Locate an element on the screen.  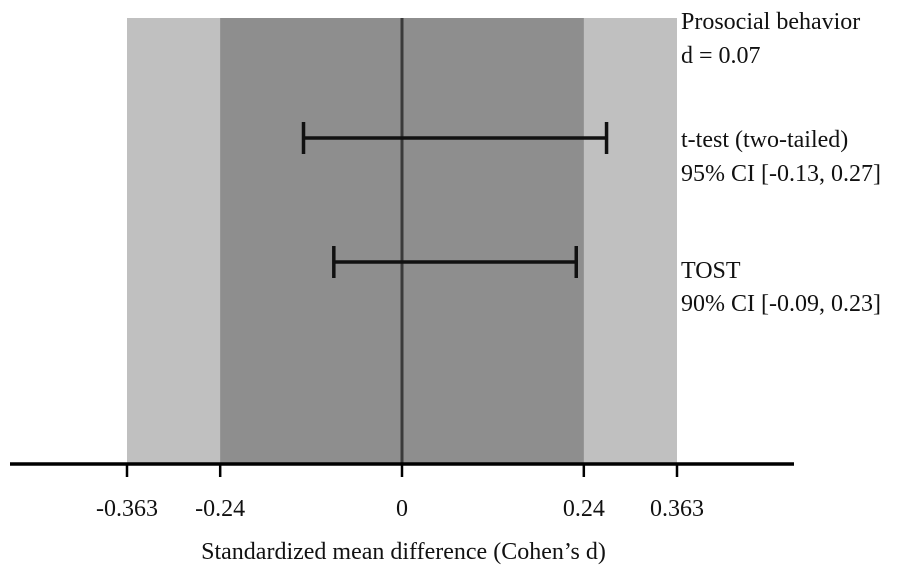
x-tick-label-0: -0.363 is located at coordinates (127, 509).